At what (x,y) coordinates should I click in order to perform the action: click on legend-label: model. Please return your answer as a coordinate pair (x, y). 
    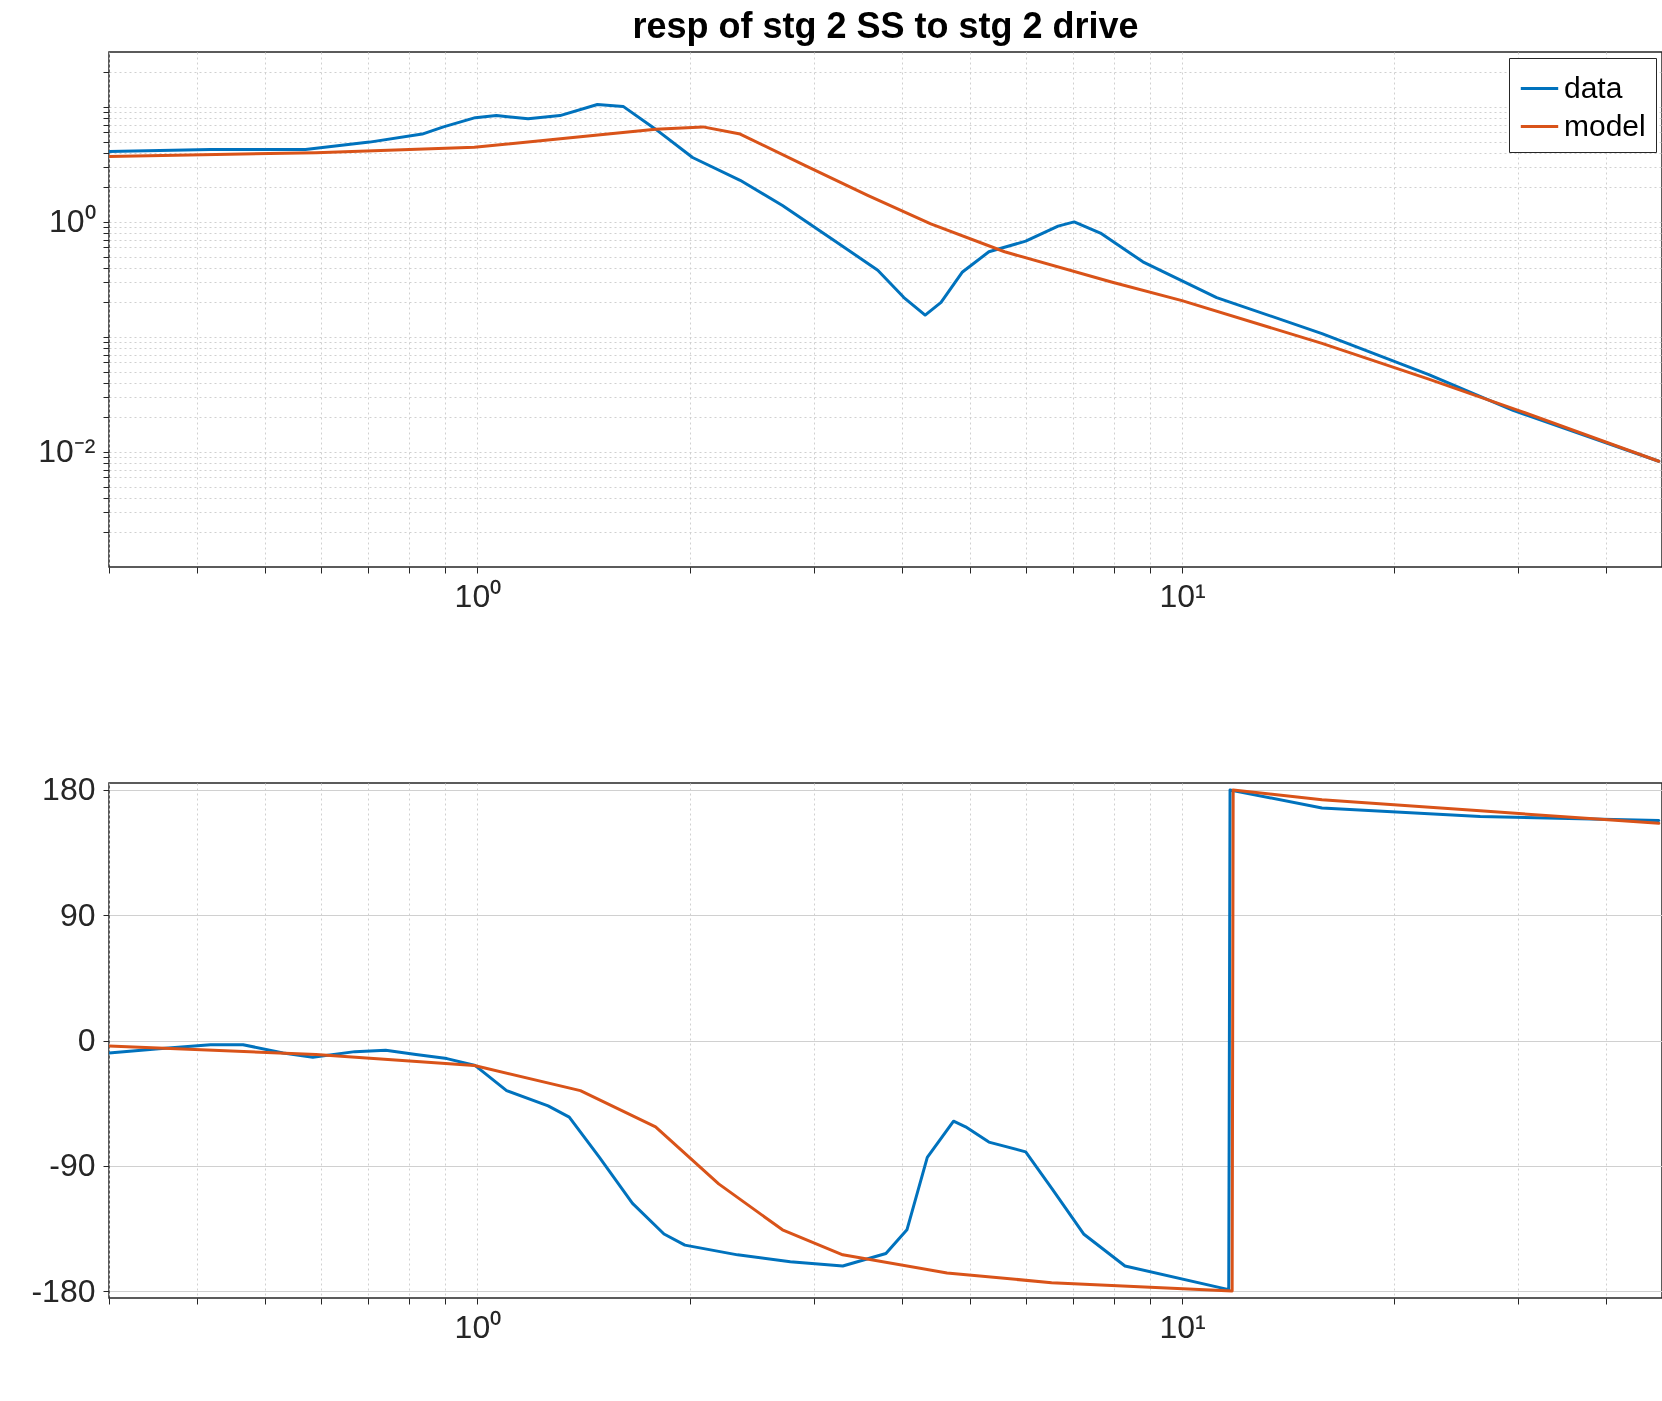
    Looking at the image, I should click on (1605, 125).